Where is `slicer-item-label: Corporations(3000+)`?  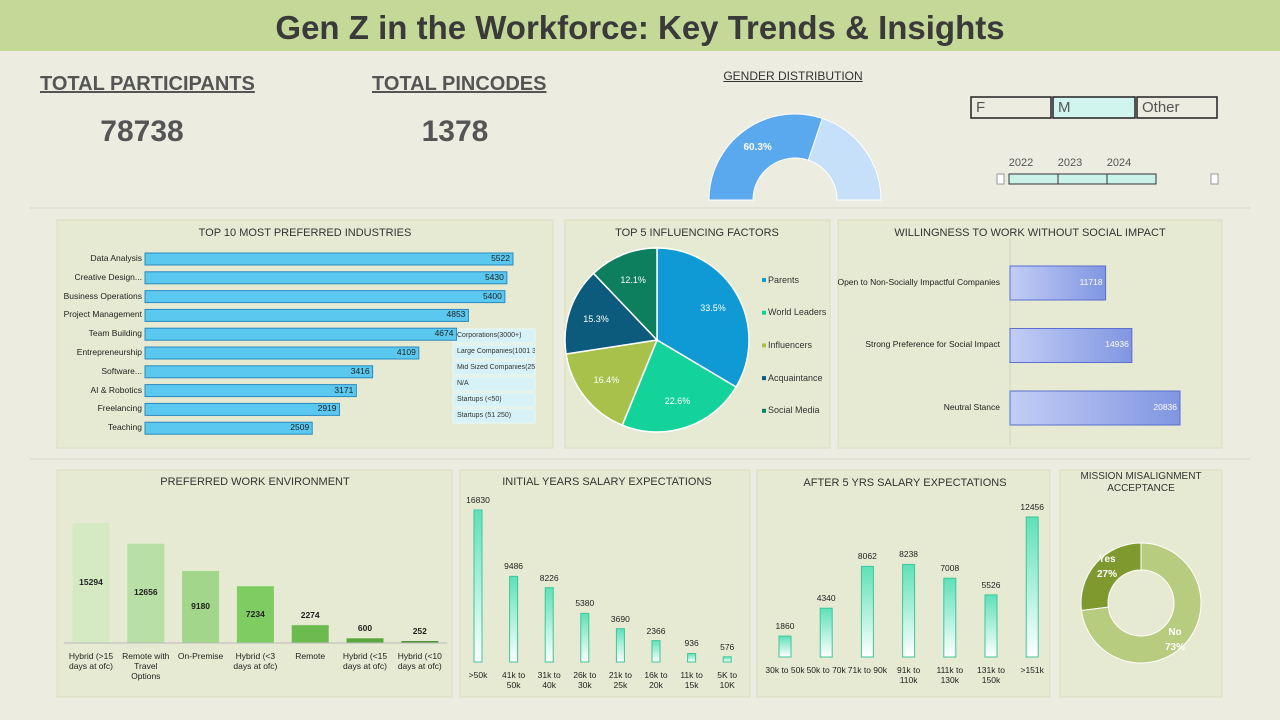
slicer-item-label: Corporations(3000+) is located at coordinates (489, 335).